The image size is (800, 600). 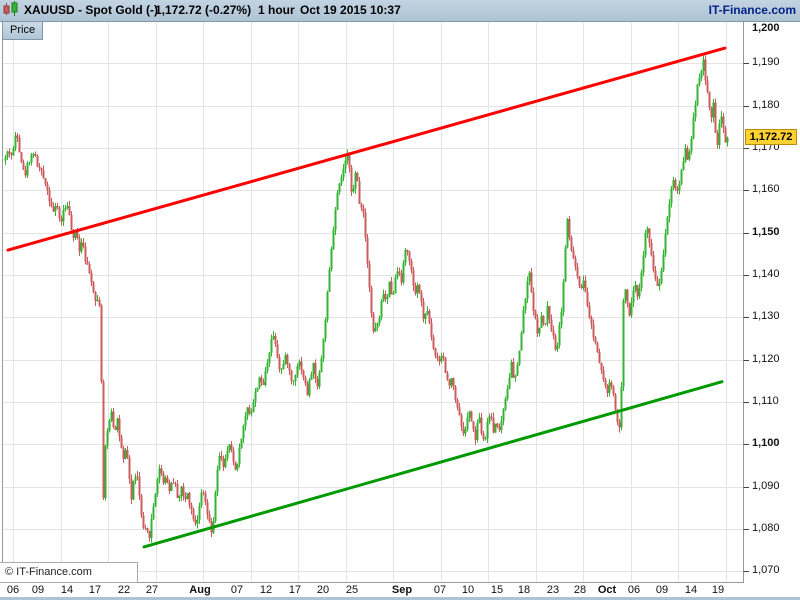 What do you see at coordinates (276, 10) in the screenshot?
I see `timeframe-label: 1 hour` at bounding box center [276, 10].